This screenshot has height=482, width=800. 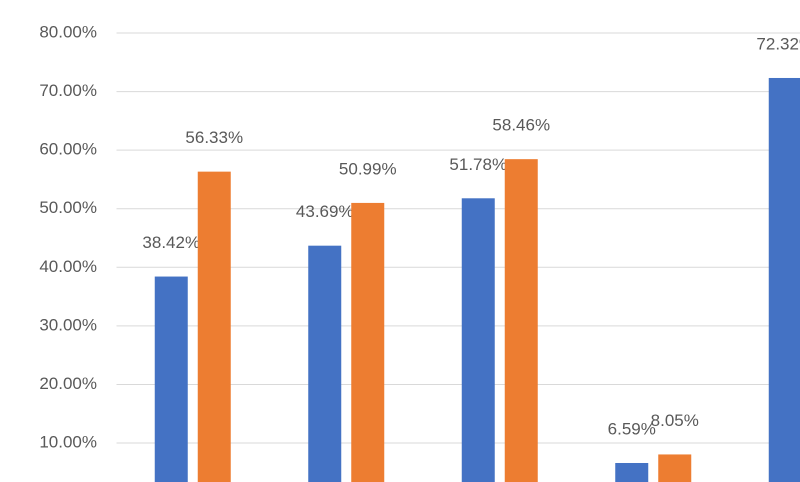 What do you see at coordinates (68, 31) in the screenshot?
I see `y-tick-label: 80.00%` at bounding box center [68, 31].